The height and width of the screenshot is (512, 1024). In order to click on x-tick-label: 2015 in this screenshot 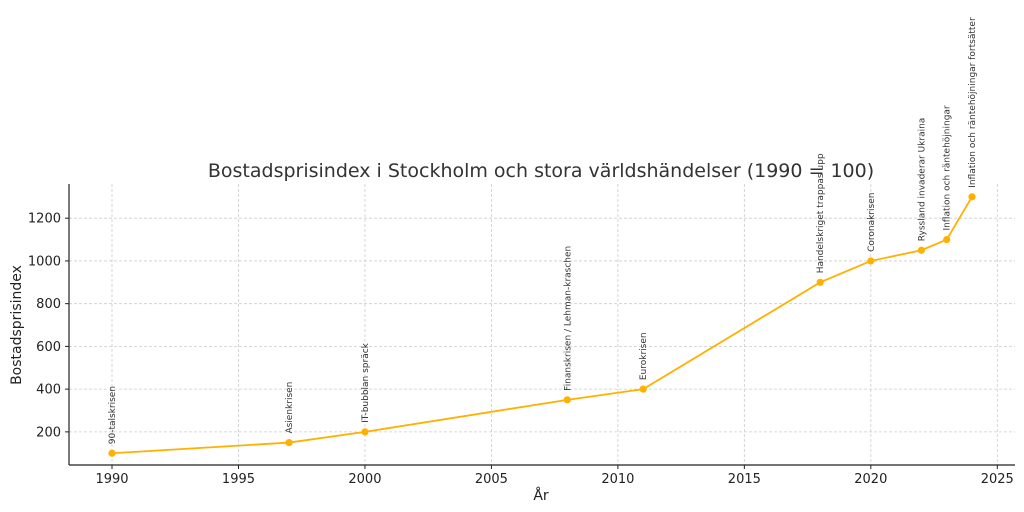, I will do `click(744, 479)`.